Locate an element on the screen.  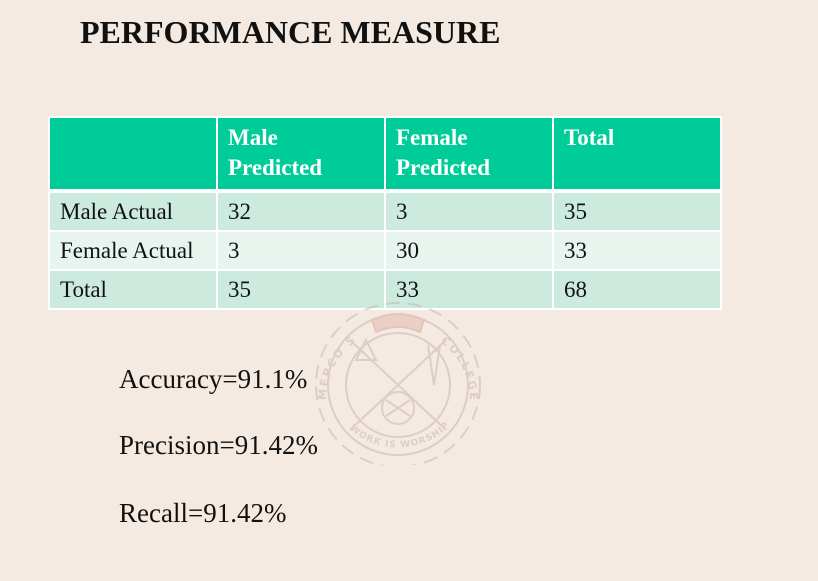
row-label: Total is located at coordinates (133, 289).